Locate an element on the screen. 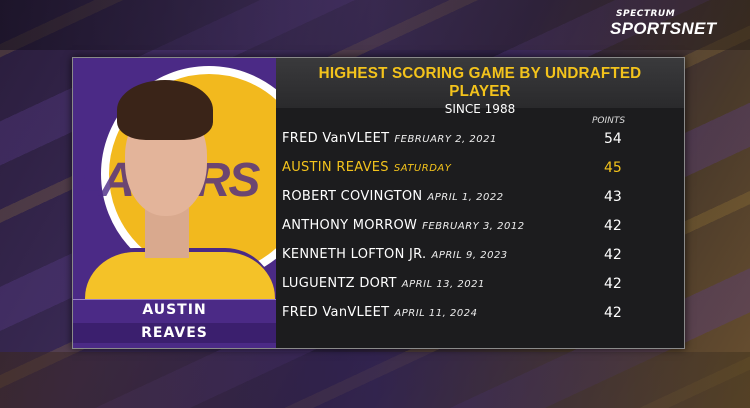  player-last-name: REAVES is located at coordinates (174, 333).